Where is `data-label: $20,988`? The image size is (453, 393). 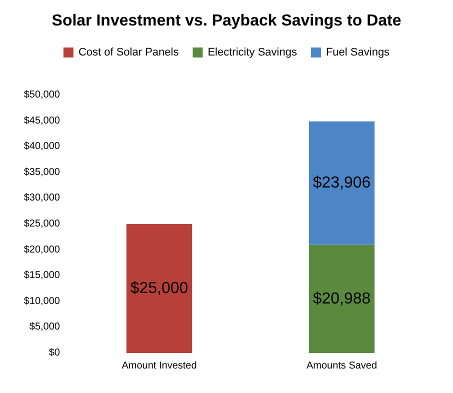 data-label: $20,988 is located at coordinates (341, 299).